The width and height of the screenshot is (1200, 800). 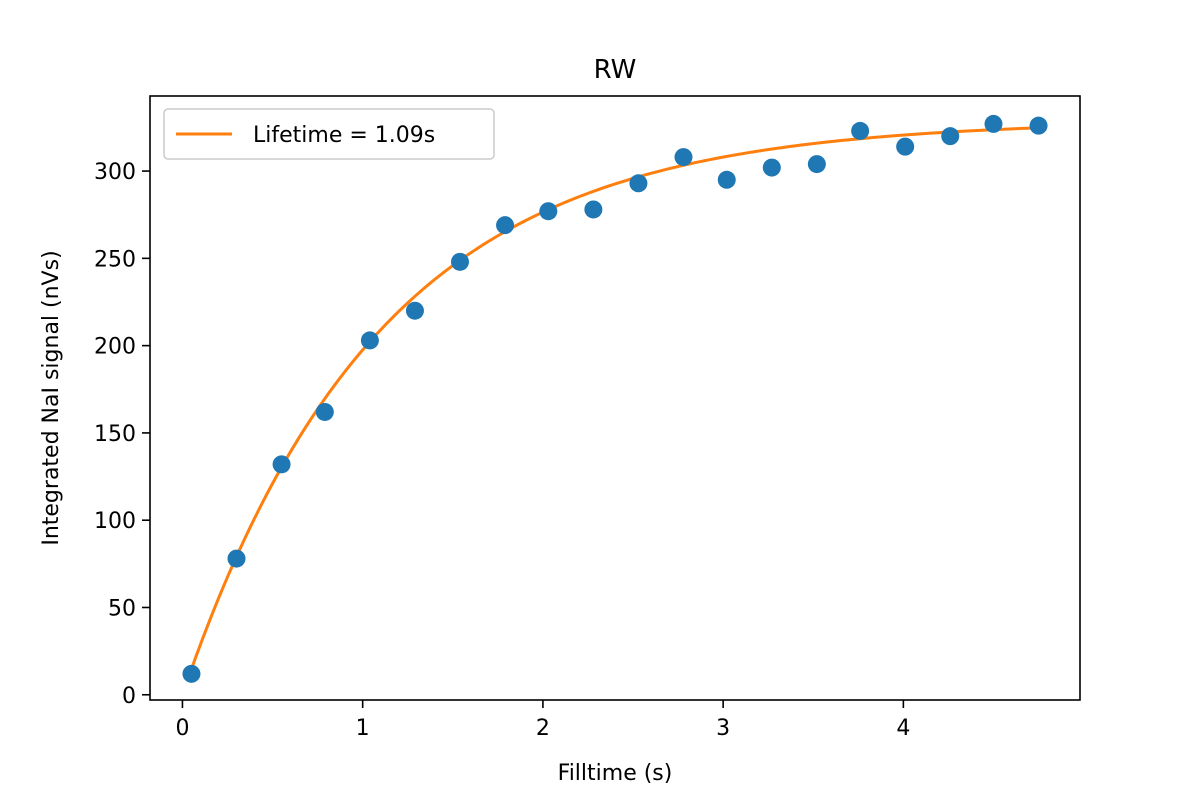 What do you see at coordinates (51, 397) in the screenshot?
I see `y-axis-label: Integrated NaI signal (nVs)` at bounding box center [51, 397].